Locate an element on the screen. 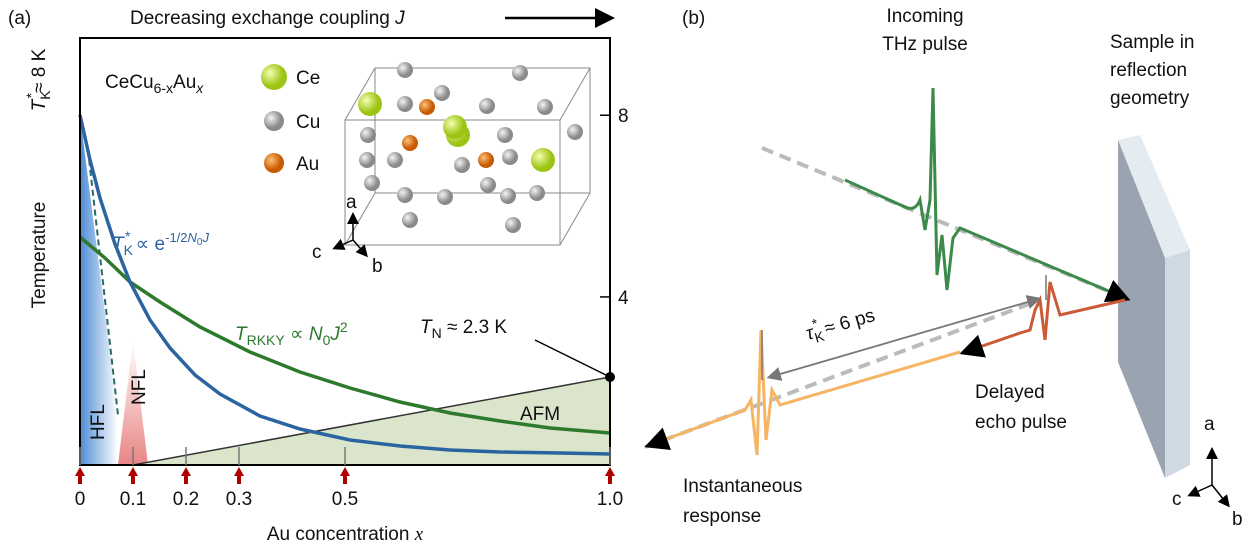 This screenshot has height=553, width=1260. top-axis-title: Decreasing exchange coupling J is located at coordinates (267, 18).